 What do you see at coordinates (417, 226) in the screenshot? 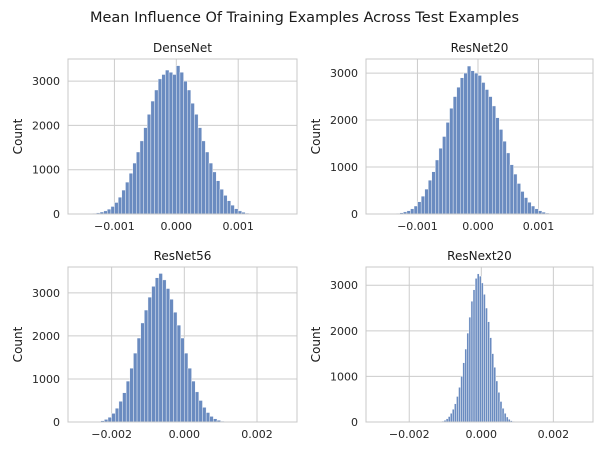
I see `x-tick-label: −0.001` at bounding box center [417, 226].